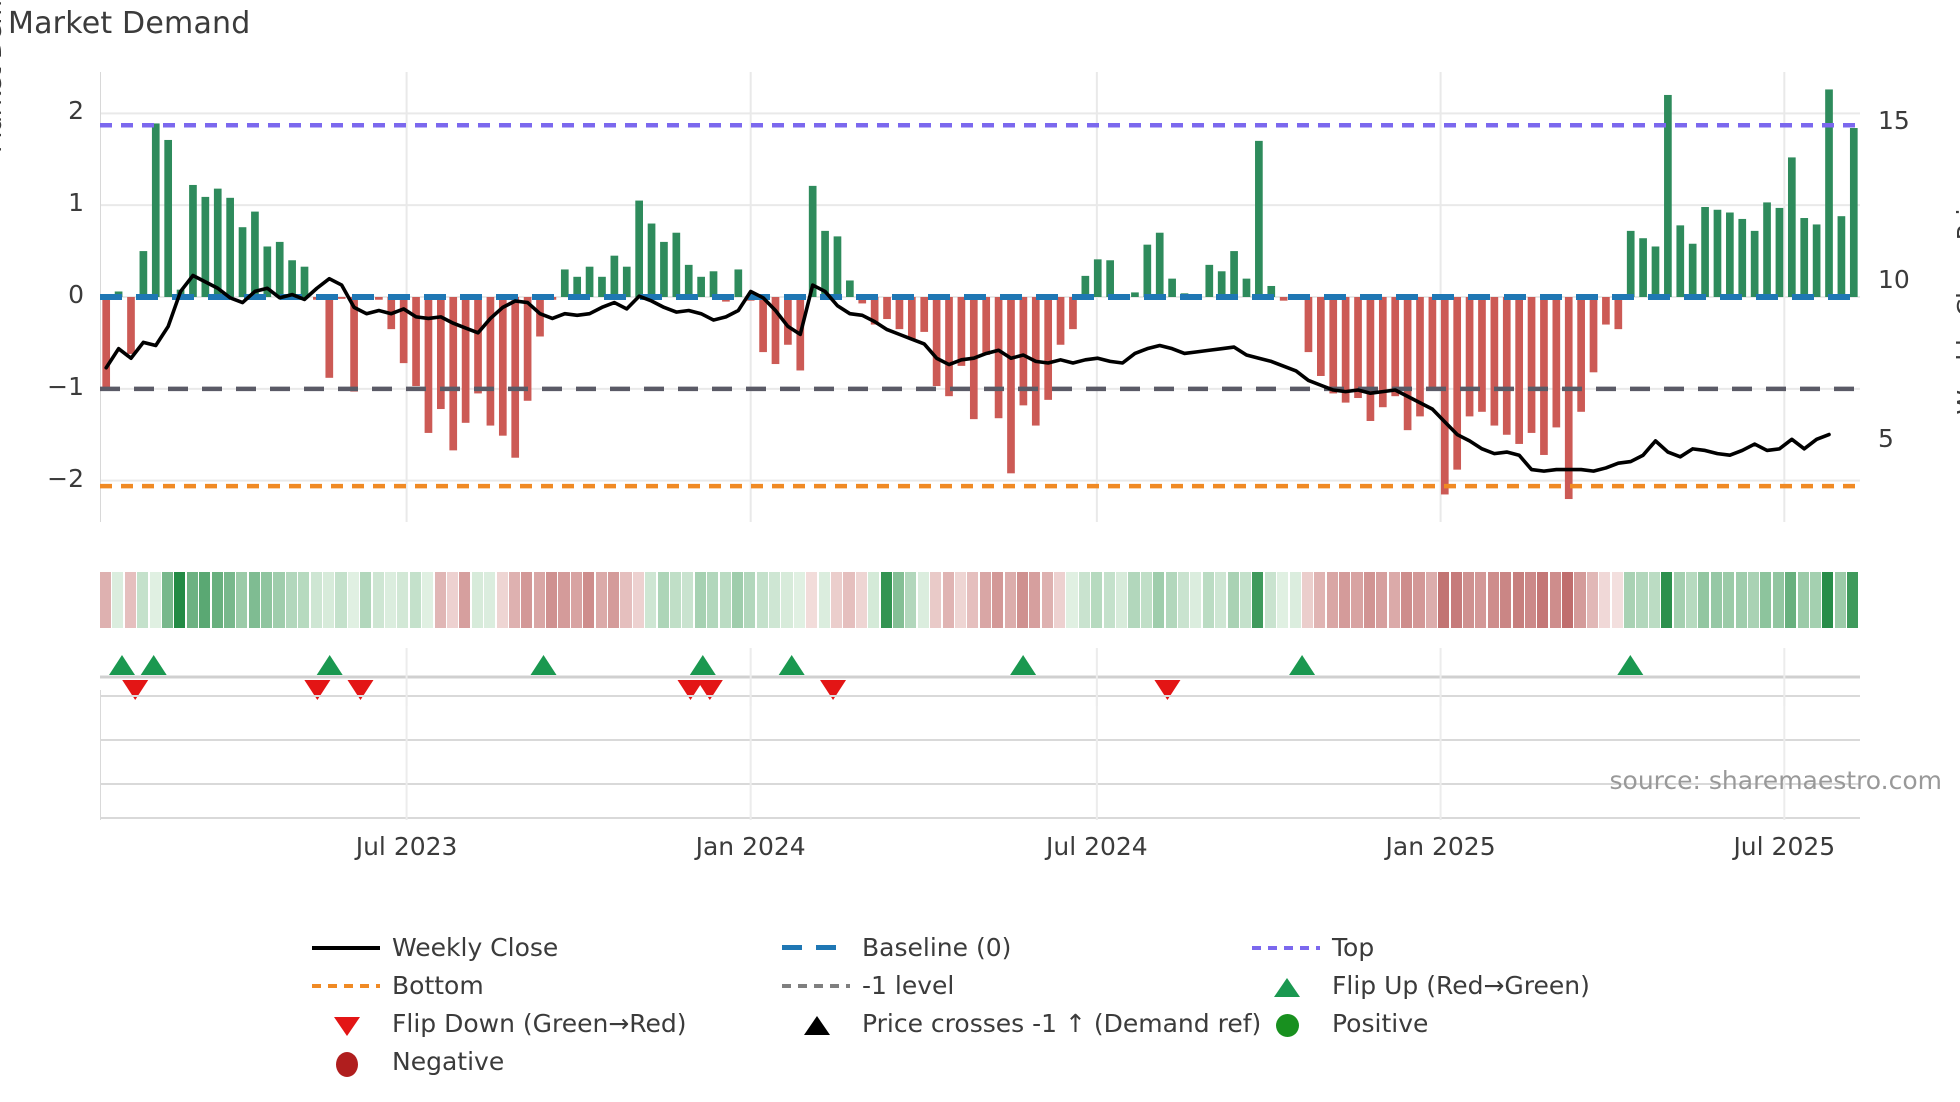 This screenshot has height=1102, width=1960. What do you see at coordinates (346, 1061) in the screenshot?
I see `circle-red-icon` at bounding box center [346, 1061].